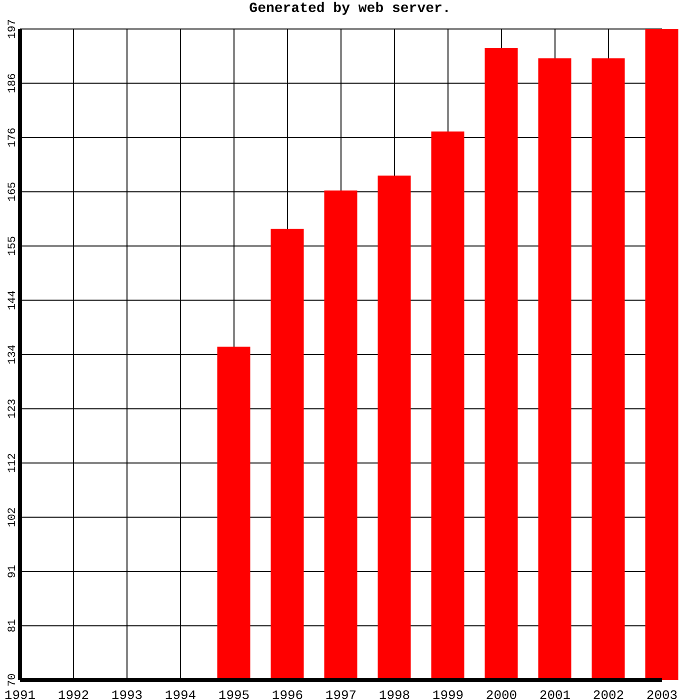  What do you see at coordinates (13, 83) in the screenshot?
I see `y-tick-label: 186` at bounding box center [13, 83].